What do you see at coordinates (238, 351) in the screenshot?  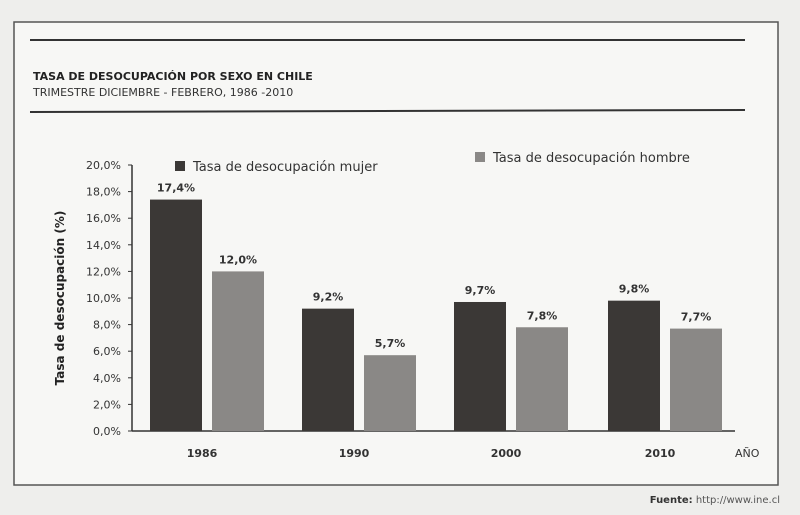 I see `bar-1986-hombre` at bounding box center [238, 351].